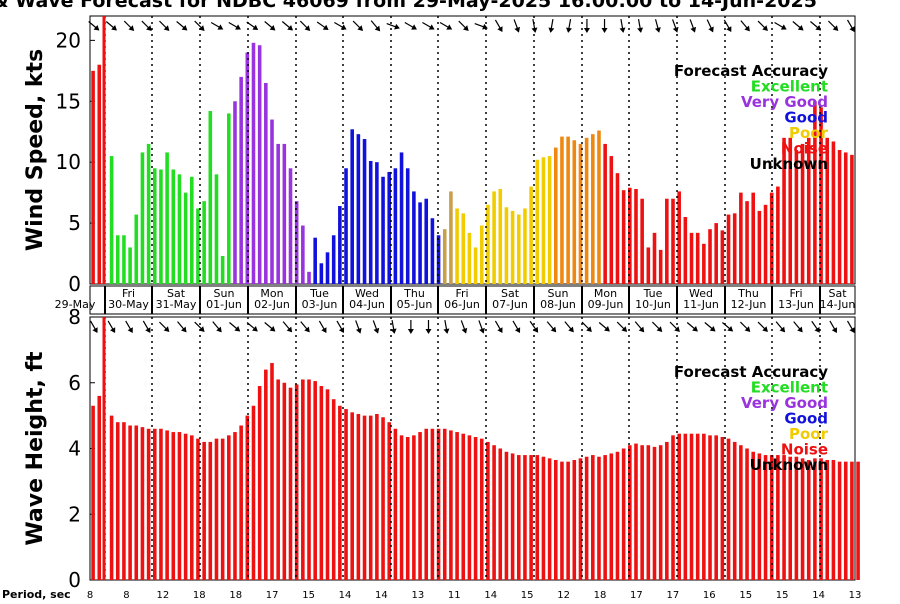  Describe the element at coordinates (809, 434) in the screenshot. I see `legend-item: Poor` at that location.